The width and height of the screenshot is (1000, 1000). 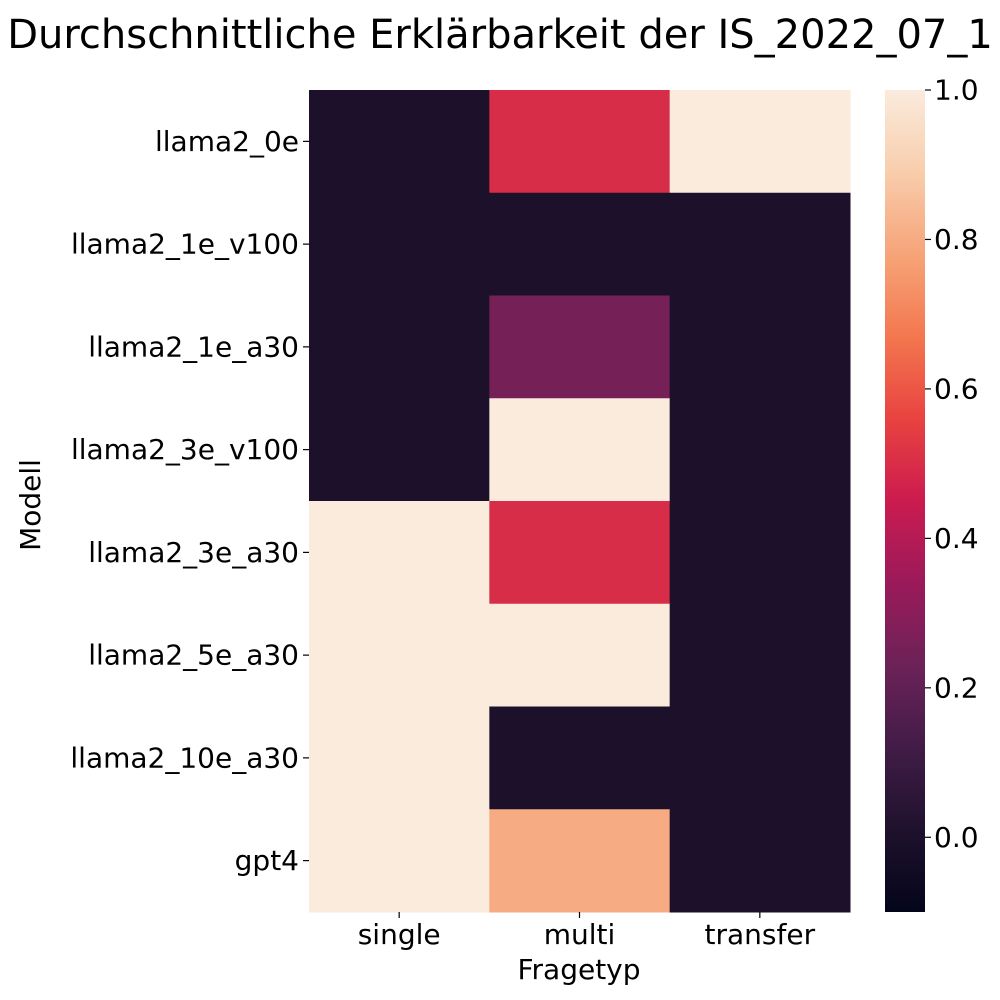 I want to click on colorbar-tick-label: 0.2, so click(x=956, y=687).